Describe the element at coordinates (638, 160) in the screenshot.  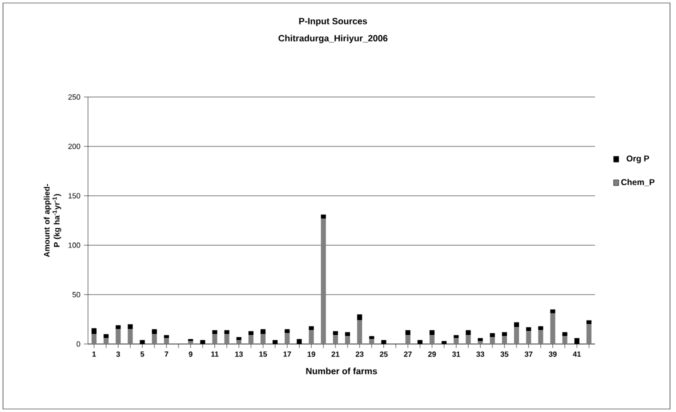
I see `legend-label: Org P` at that location.